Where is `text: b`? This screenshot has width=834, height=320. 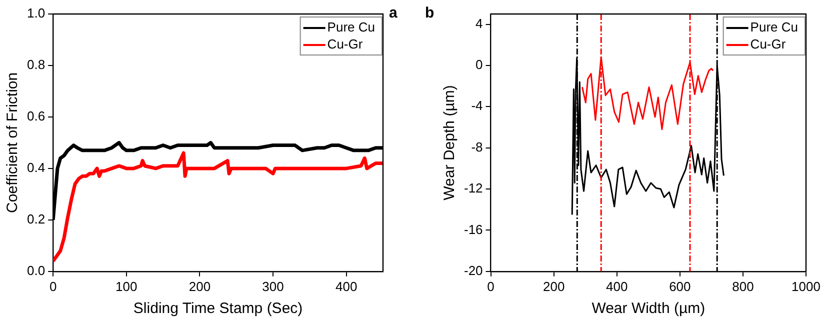 text: b is located at coordinates (429, 13).